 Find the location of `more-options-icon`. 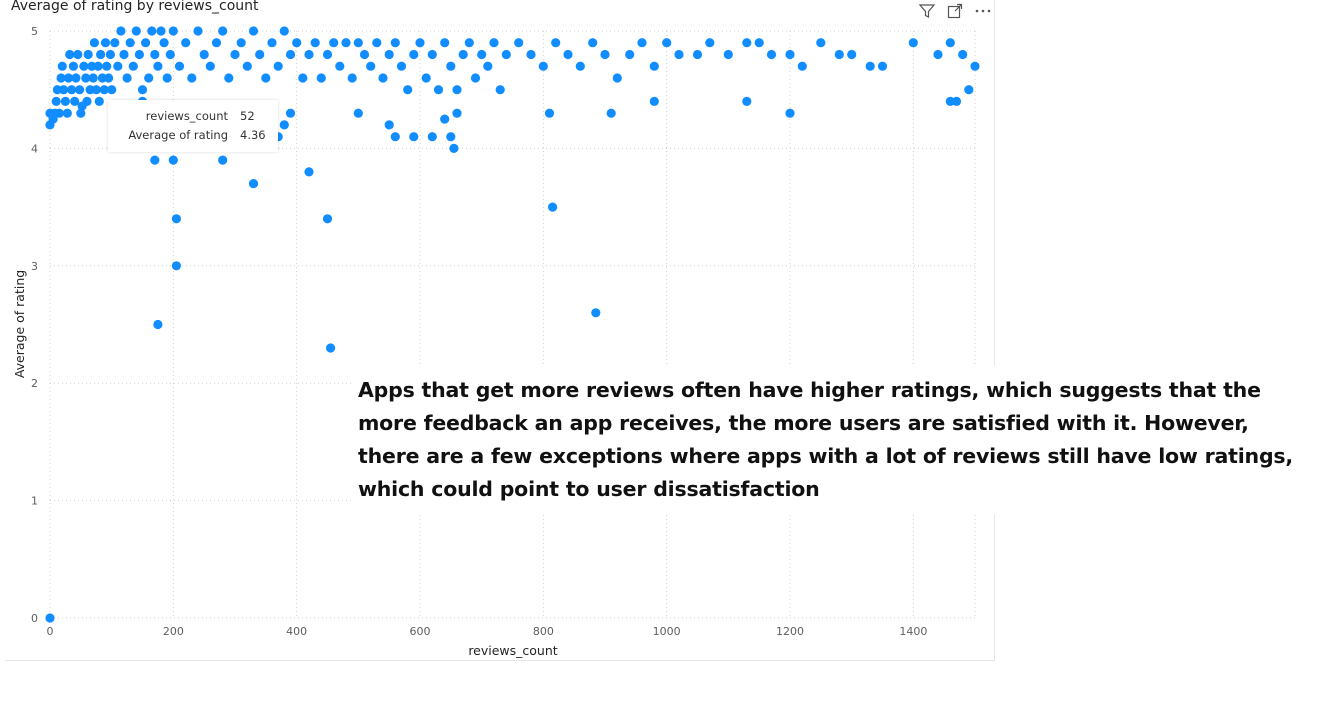

more-options-icon is located at coordinates (983, 11).